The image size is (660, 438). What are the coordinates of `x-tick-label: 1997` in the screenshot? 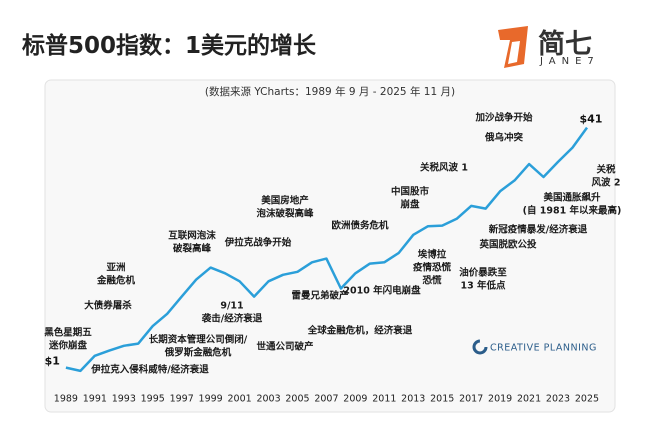 It's located at (182, 399).